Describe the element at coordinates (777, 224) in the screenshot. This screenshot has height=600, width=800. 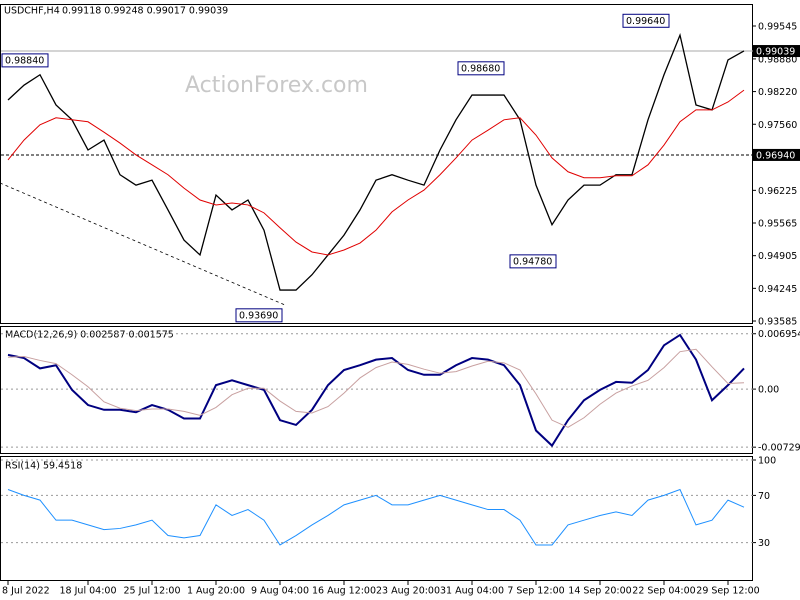
I see `y-tick-label: 0.95565` at that location.